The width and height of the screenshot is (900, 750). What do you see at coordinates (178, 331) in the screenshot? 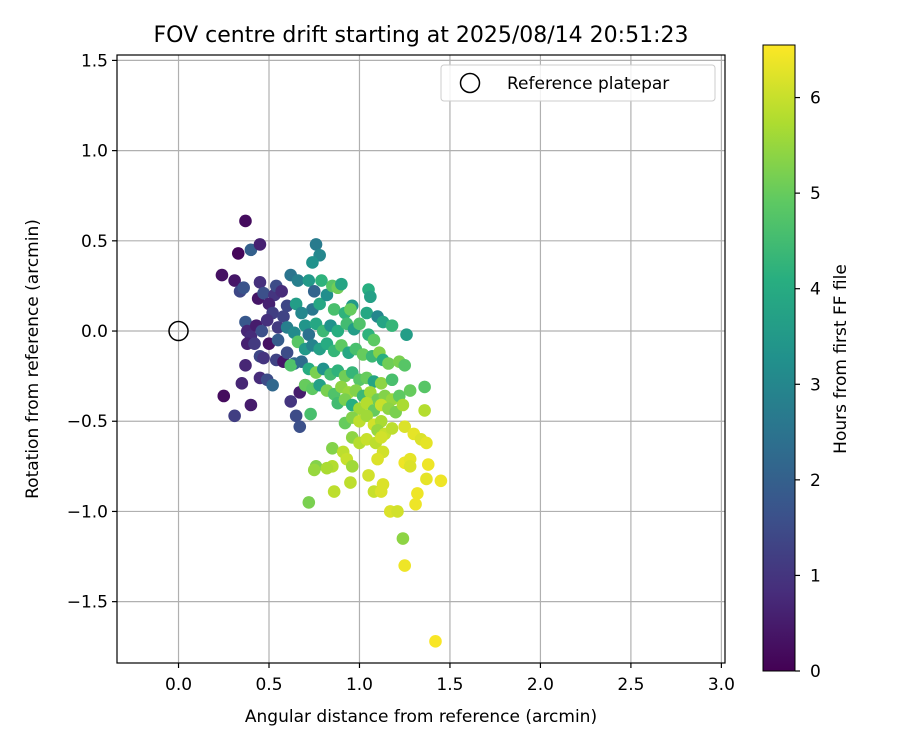
I see `reference-platepar-point` at bounding box center [178, 331].